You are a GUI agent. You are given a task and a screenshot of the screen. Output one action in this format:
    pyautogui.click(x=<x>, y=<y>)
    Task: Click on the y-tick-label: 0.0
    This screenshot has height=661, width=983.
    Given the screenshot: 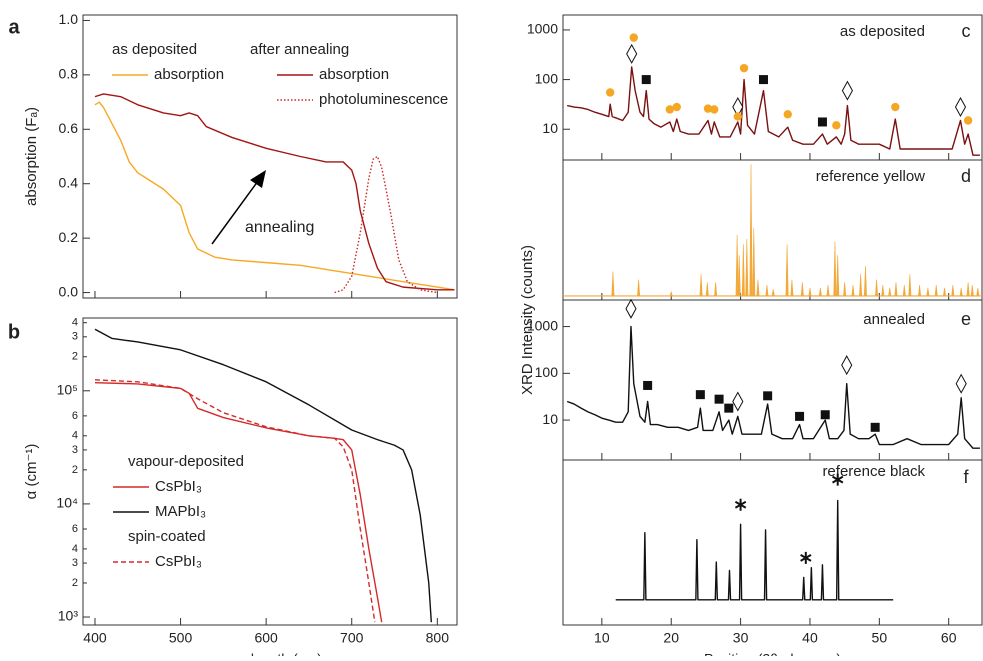 What is the action you would take?
    pyautogui.click(x=69, y=291)
    